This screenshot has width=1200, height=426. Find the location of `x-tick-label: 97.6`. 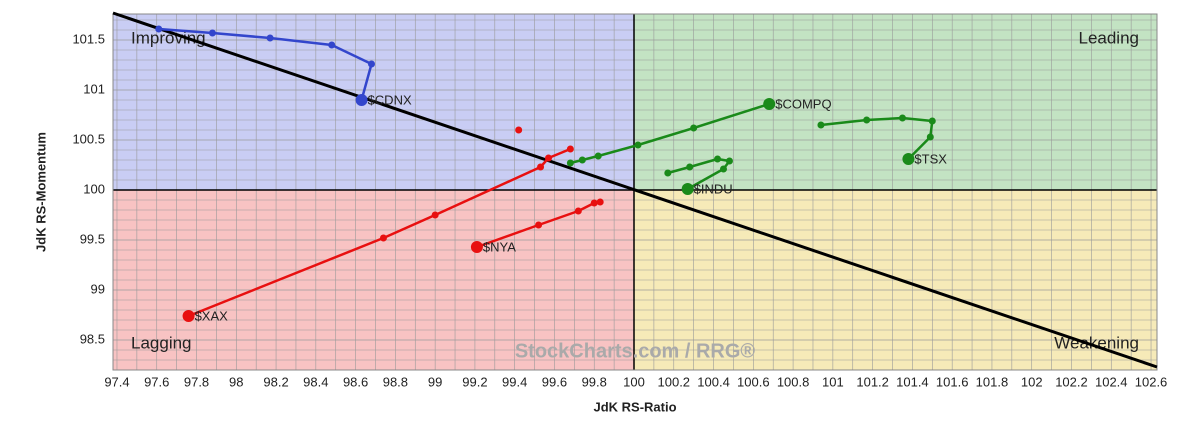

x-tick-label: 97.6 is located at coordinates (156, 381).